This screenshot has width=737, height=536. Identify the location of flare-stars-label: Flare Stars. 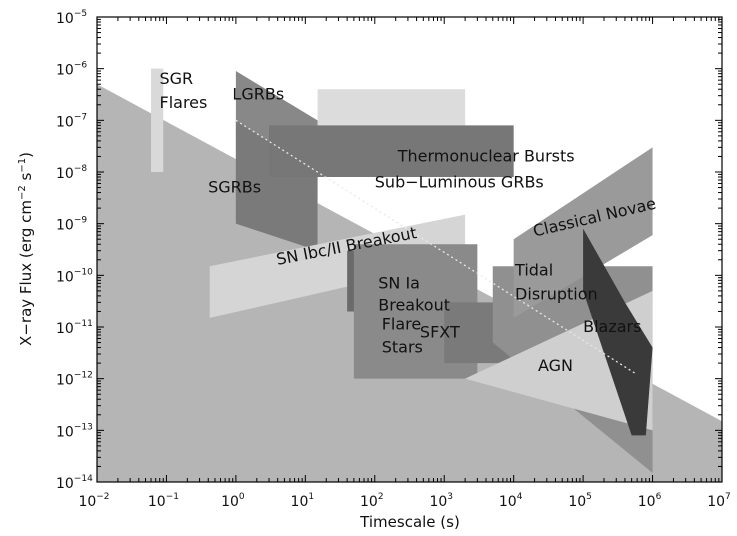
(402, 336).